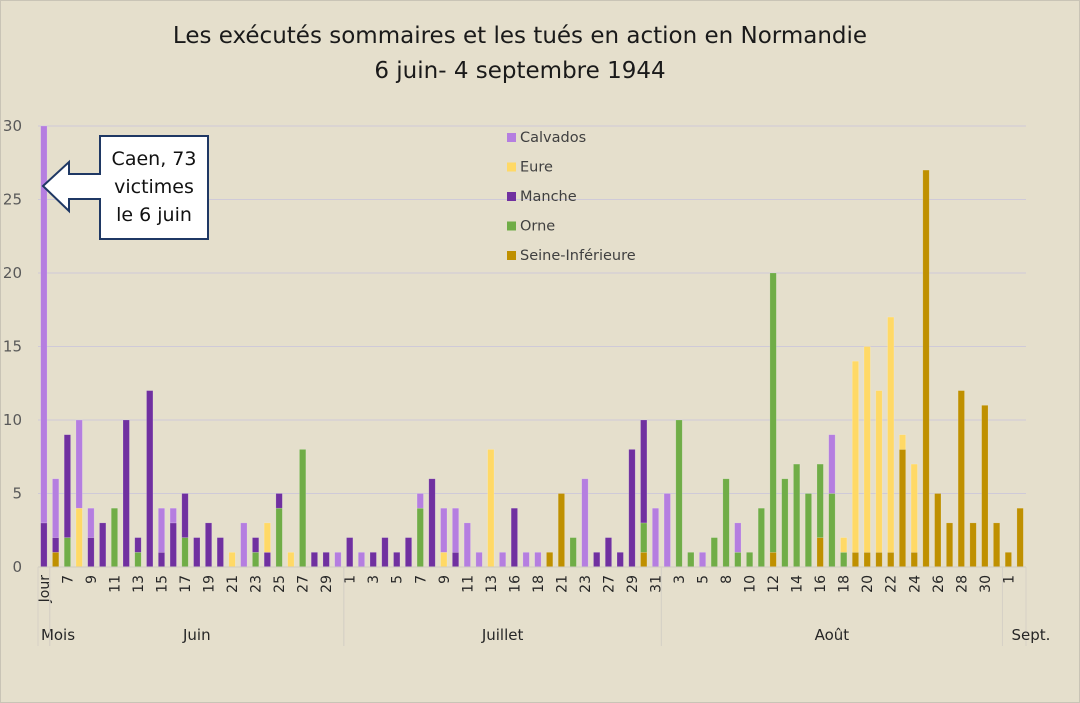 The width and height of the screenshot is (1080, 703). What do you see at coordinates (892, 584) in the screenshot?
I see `x-tick-label: 22` at bounding box center [892, 584].